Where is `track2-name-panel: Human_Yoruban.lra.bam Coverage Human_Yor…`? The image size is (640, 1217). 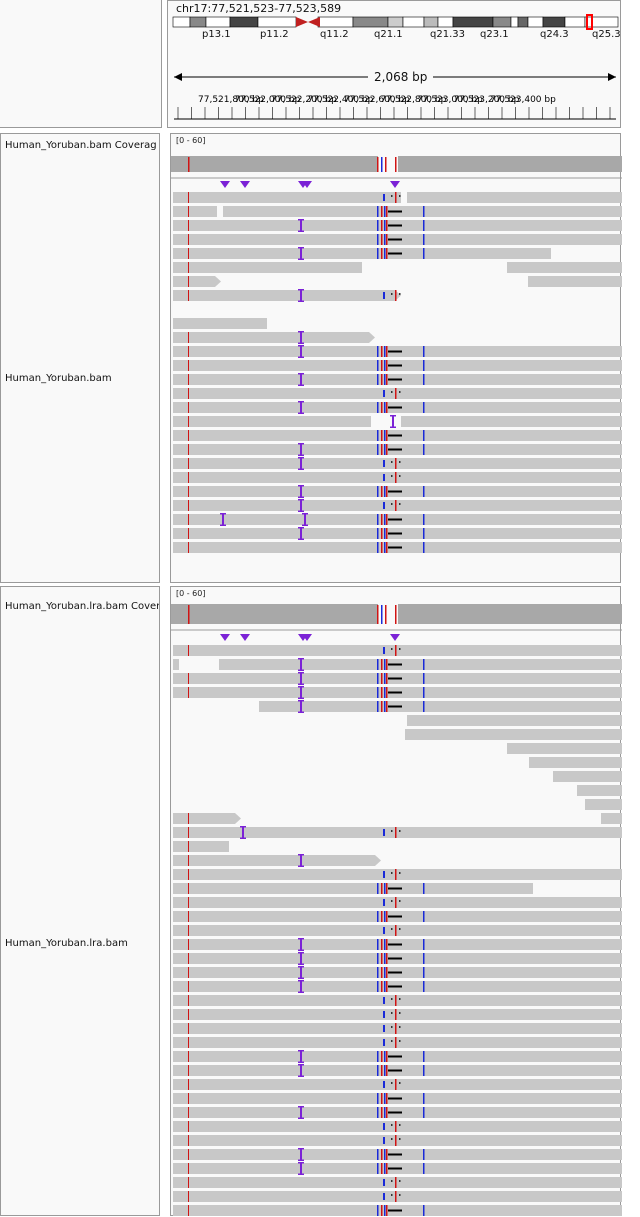
track2-name-panel: Human_Yoruban.lra.bam Coverage Human_Yor… is located at coordinates (80, 901).